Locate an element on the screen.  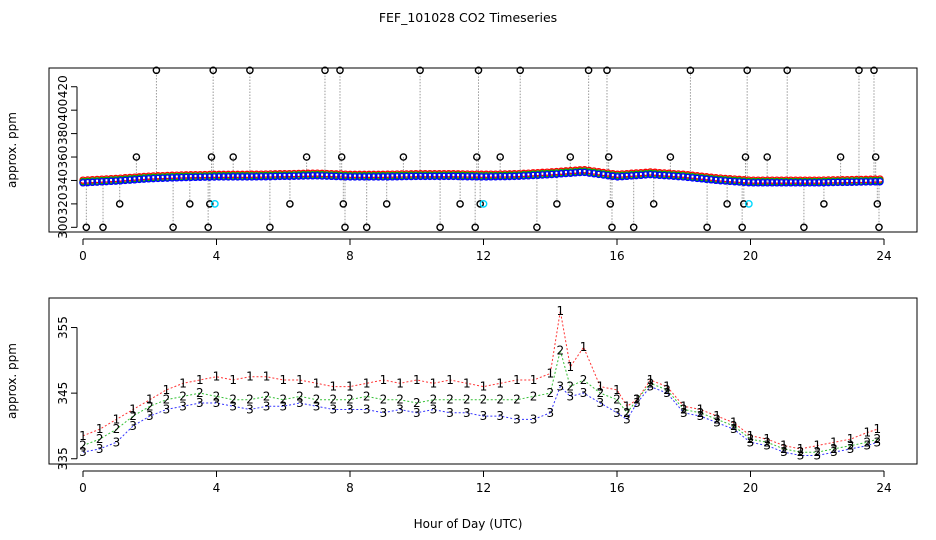
y-tick-label: 360 is located at coordinates (63, 157).